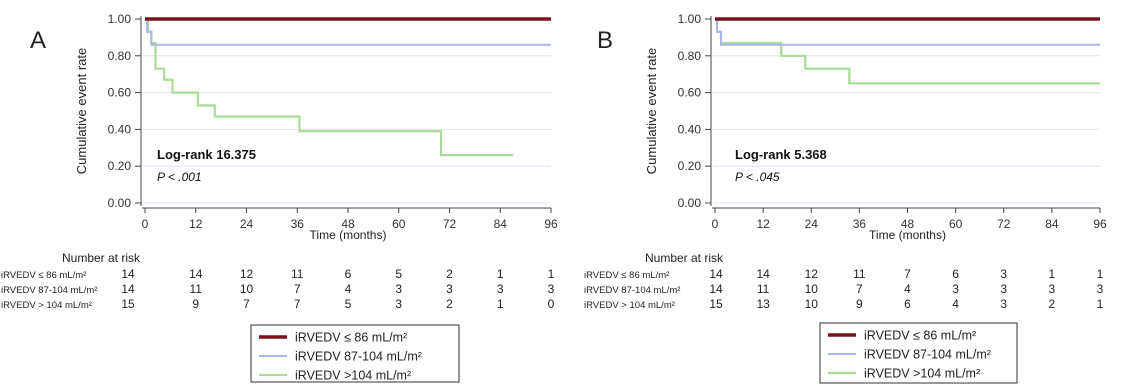 This screenshot has width=1124, height=391. What do you see at coordinates (763, 304) in the screenshot?
I see `risk-count: 13` at bounding box center [763, 304].